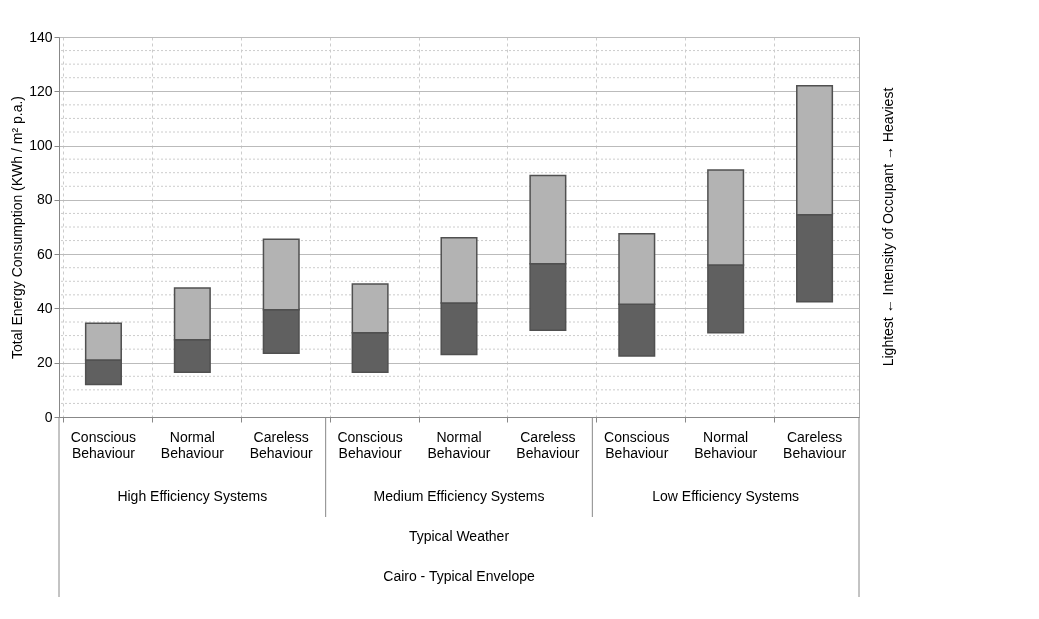  Describe the element at coordinates (44, 307) in the screenshot. I see `y-tick-label: 40` at that location.